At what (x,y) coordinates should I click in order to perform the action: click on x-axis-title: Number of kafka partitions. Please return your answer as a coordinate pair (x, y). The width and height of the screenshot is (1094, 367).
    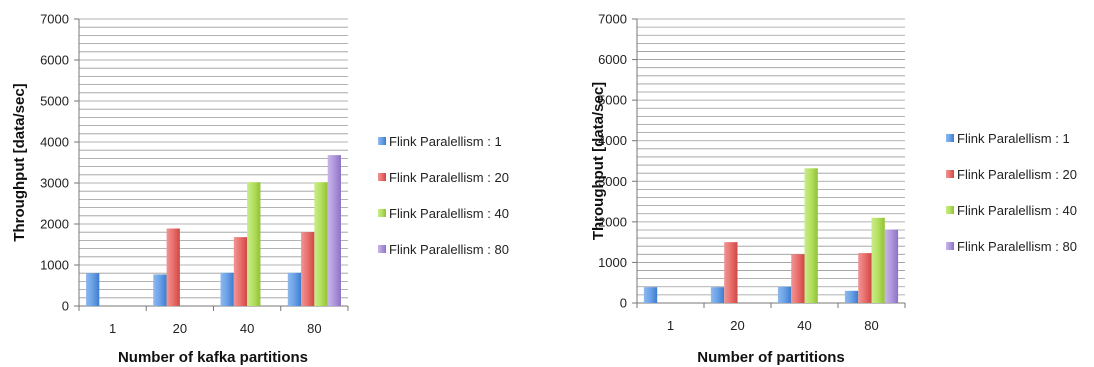
    Looking at the image, I should click on (213, 357).